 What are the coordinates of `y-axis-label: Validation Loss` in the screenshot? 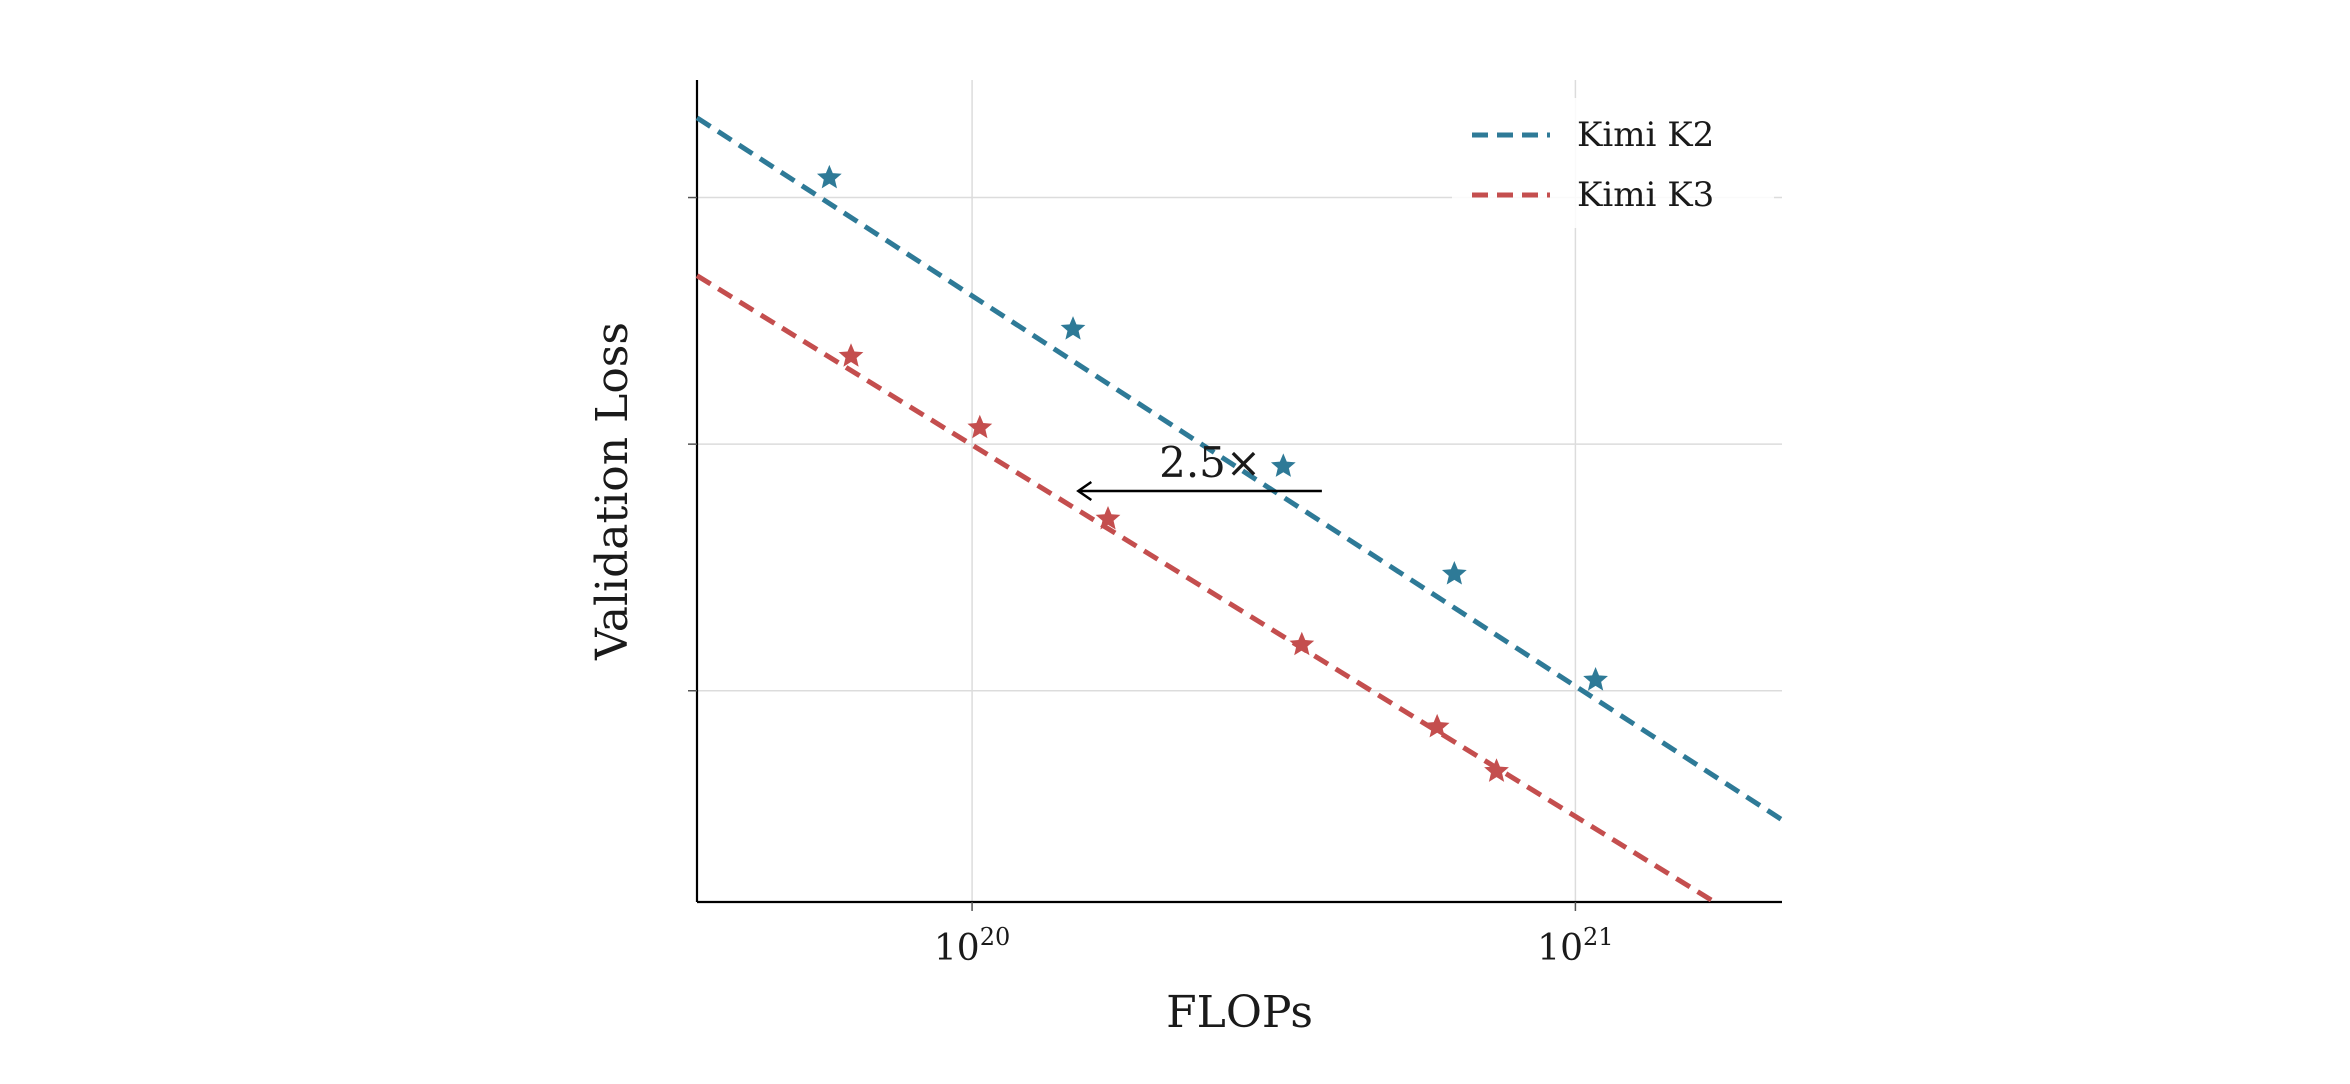 It's located at (612, 491).